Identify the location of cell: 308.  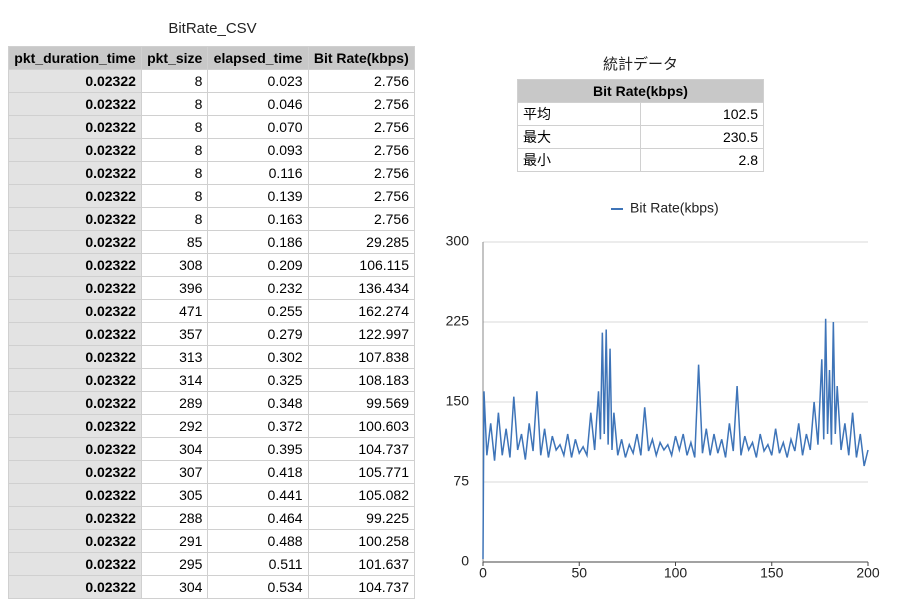
(174, 265).